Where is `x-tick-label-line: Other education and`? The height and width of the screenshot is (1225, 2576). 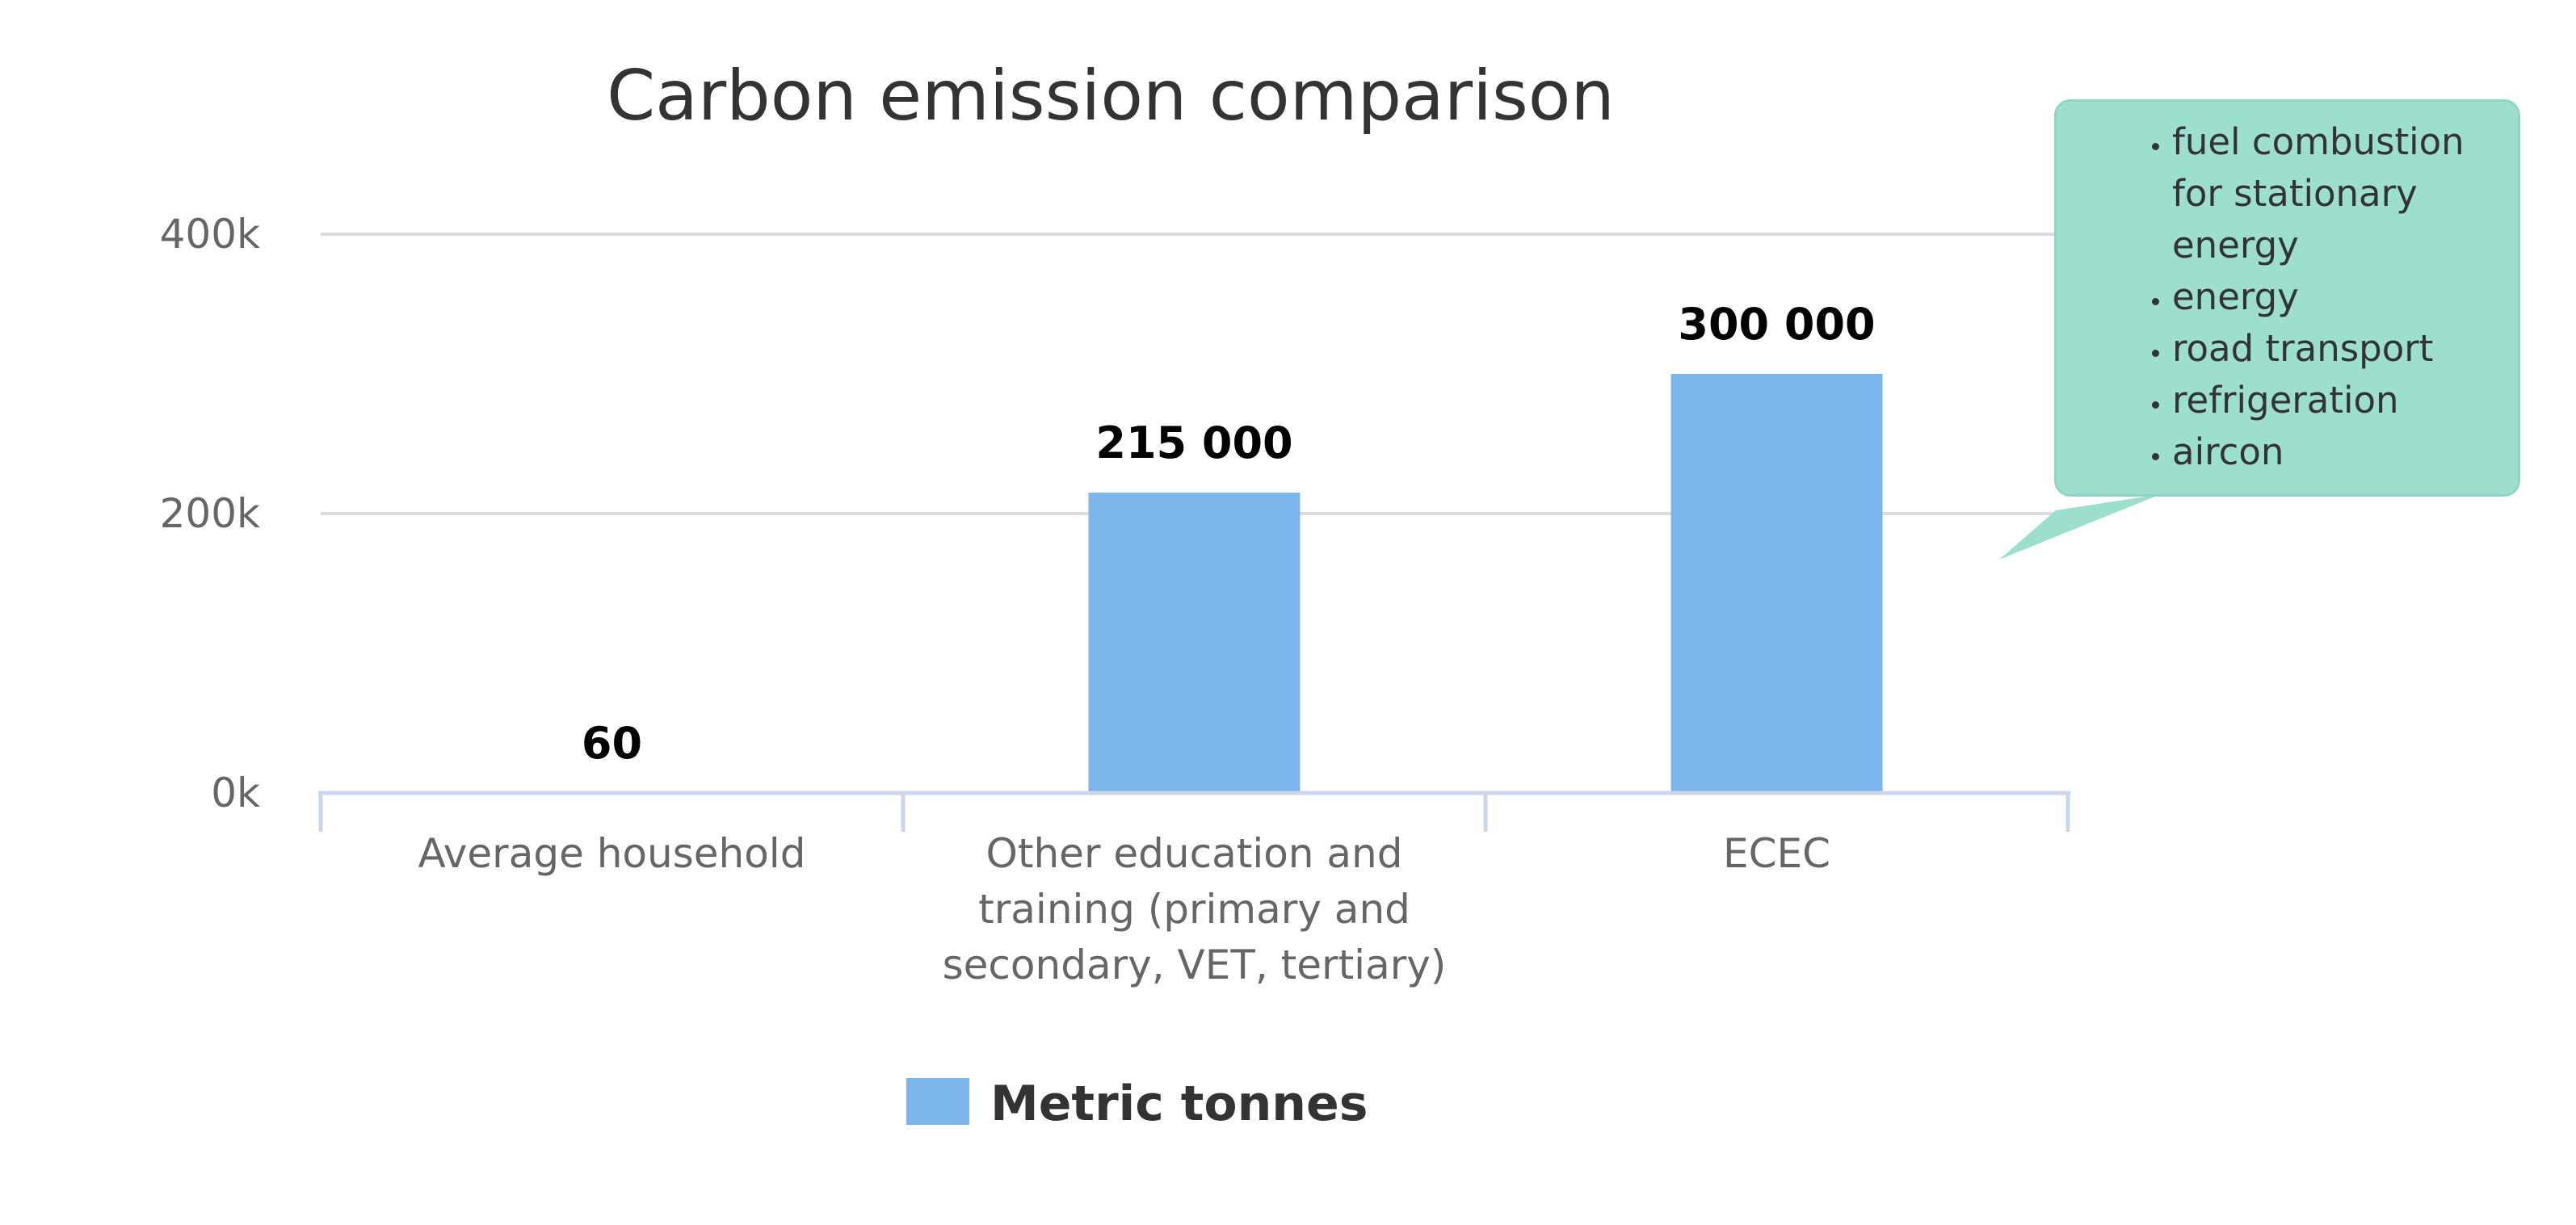
x-tick-label-line: Other education and is located at coordinates (1195, 853).